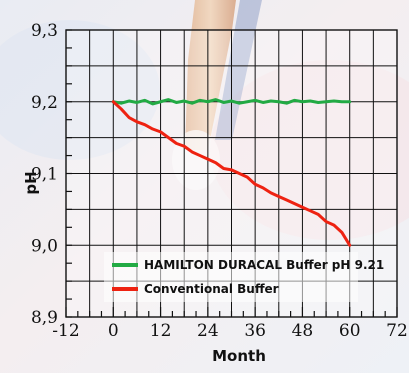  What do you see at coordinates (113, 331) in the screenshot?
I see `x-tick-label: 0` at bounding box center [113, 331].